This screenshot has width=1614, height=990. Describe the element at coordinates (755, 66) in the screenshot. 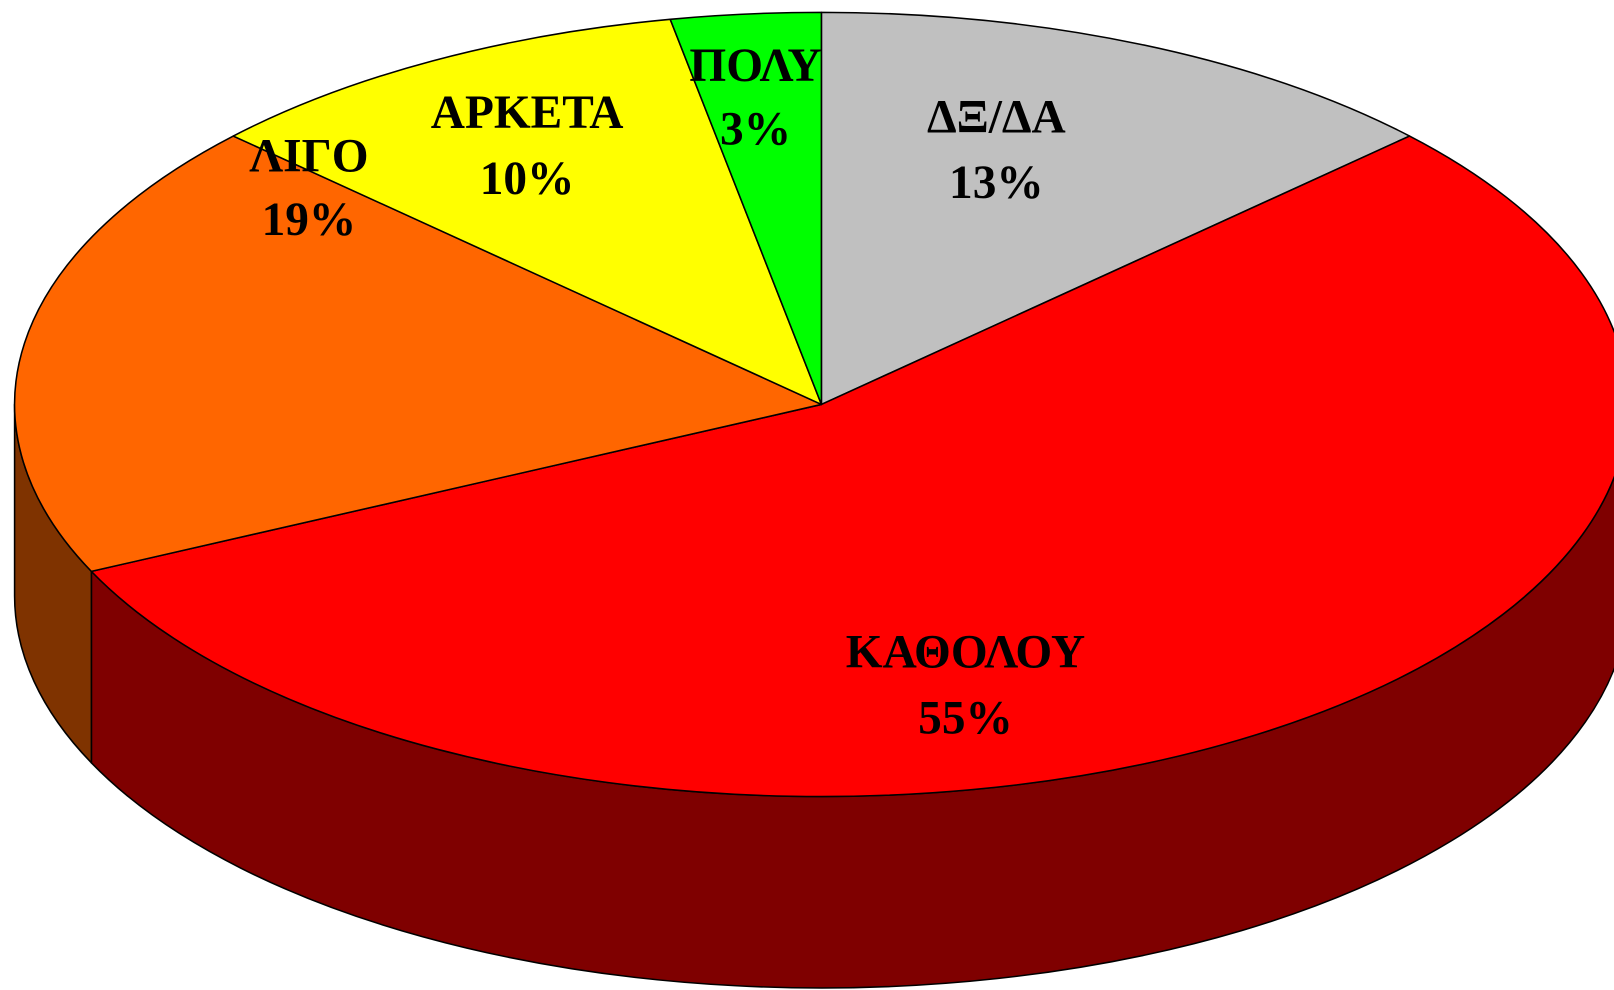

I see `slice-name: ΠΟΛΥ` at that location.